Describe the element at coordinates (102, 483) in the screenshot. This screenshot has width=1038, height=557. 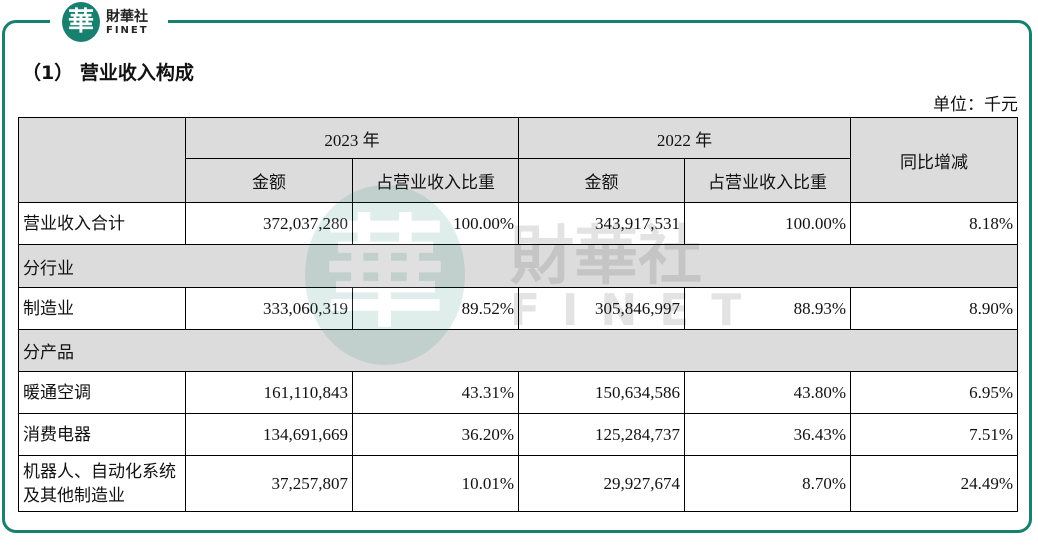
I see `row-label: 机器人、自动化系统及其他制造业` at that location.